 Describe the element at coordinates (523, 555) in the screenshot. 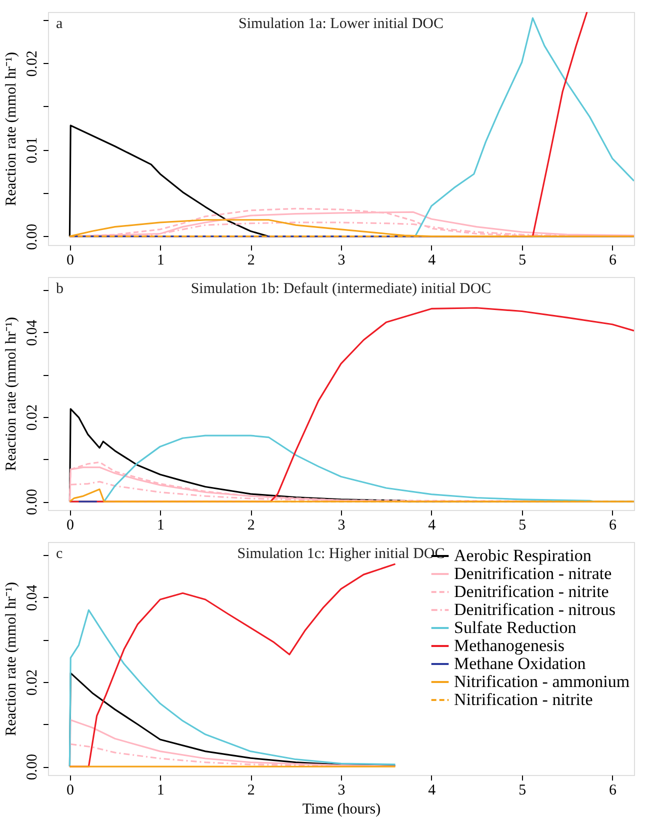

I see `legend-label: Aerobic Respiration` at that location.